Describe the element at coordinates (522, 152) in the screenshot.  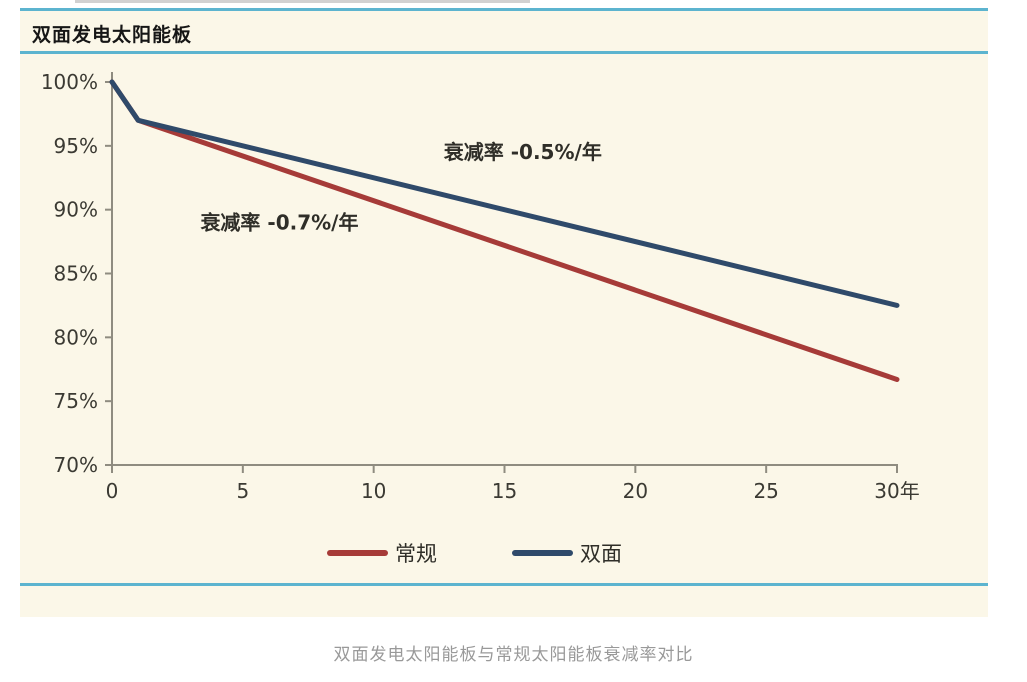
I see `annotation-双面: 衰减率 -0.5%/年` at that location.